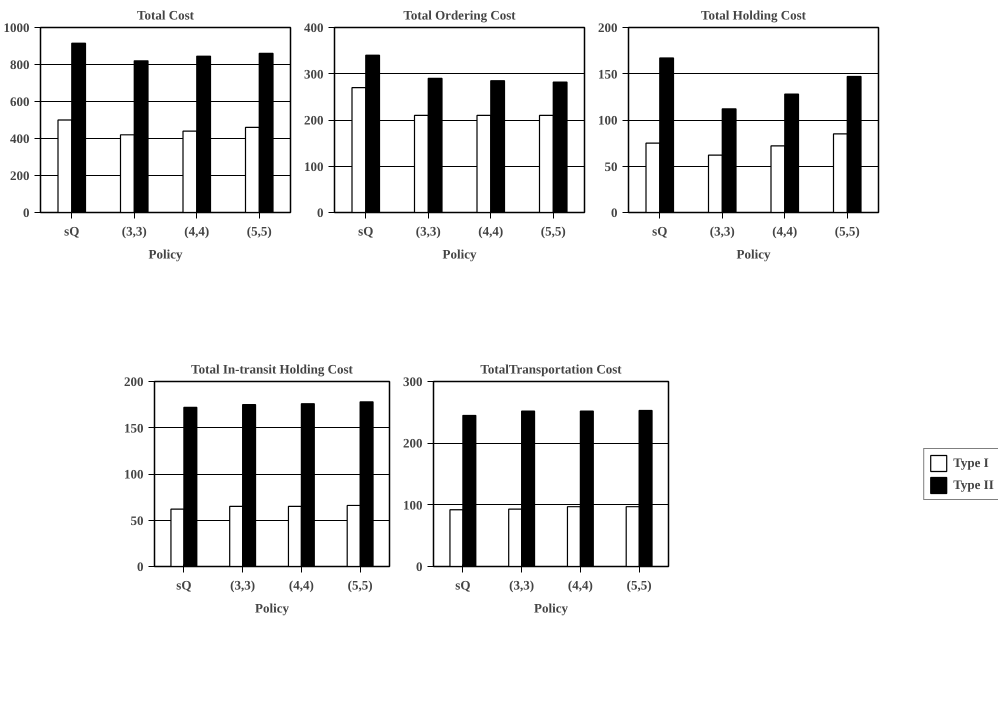 This screenshot has height=704, width=998. I want to click on legend-label: Type I, so click(971, 462).